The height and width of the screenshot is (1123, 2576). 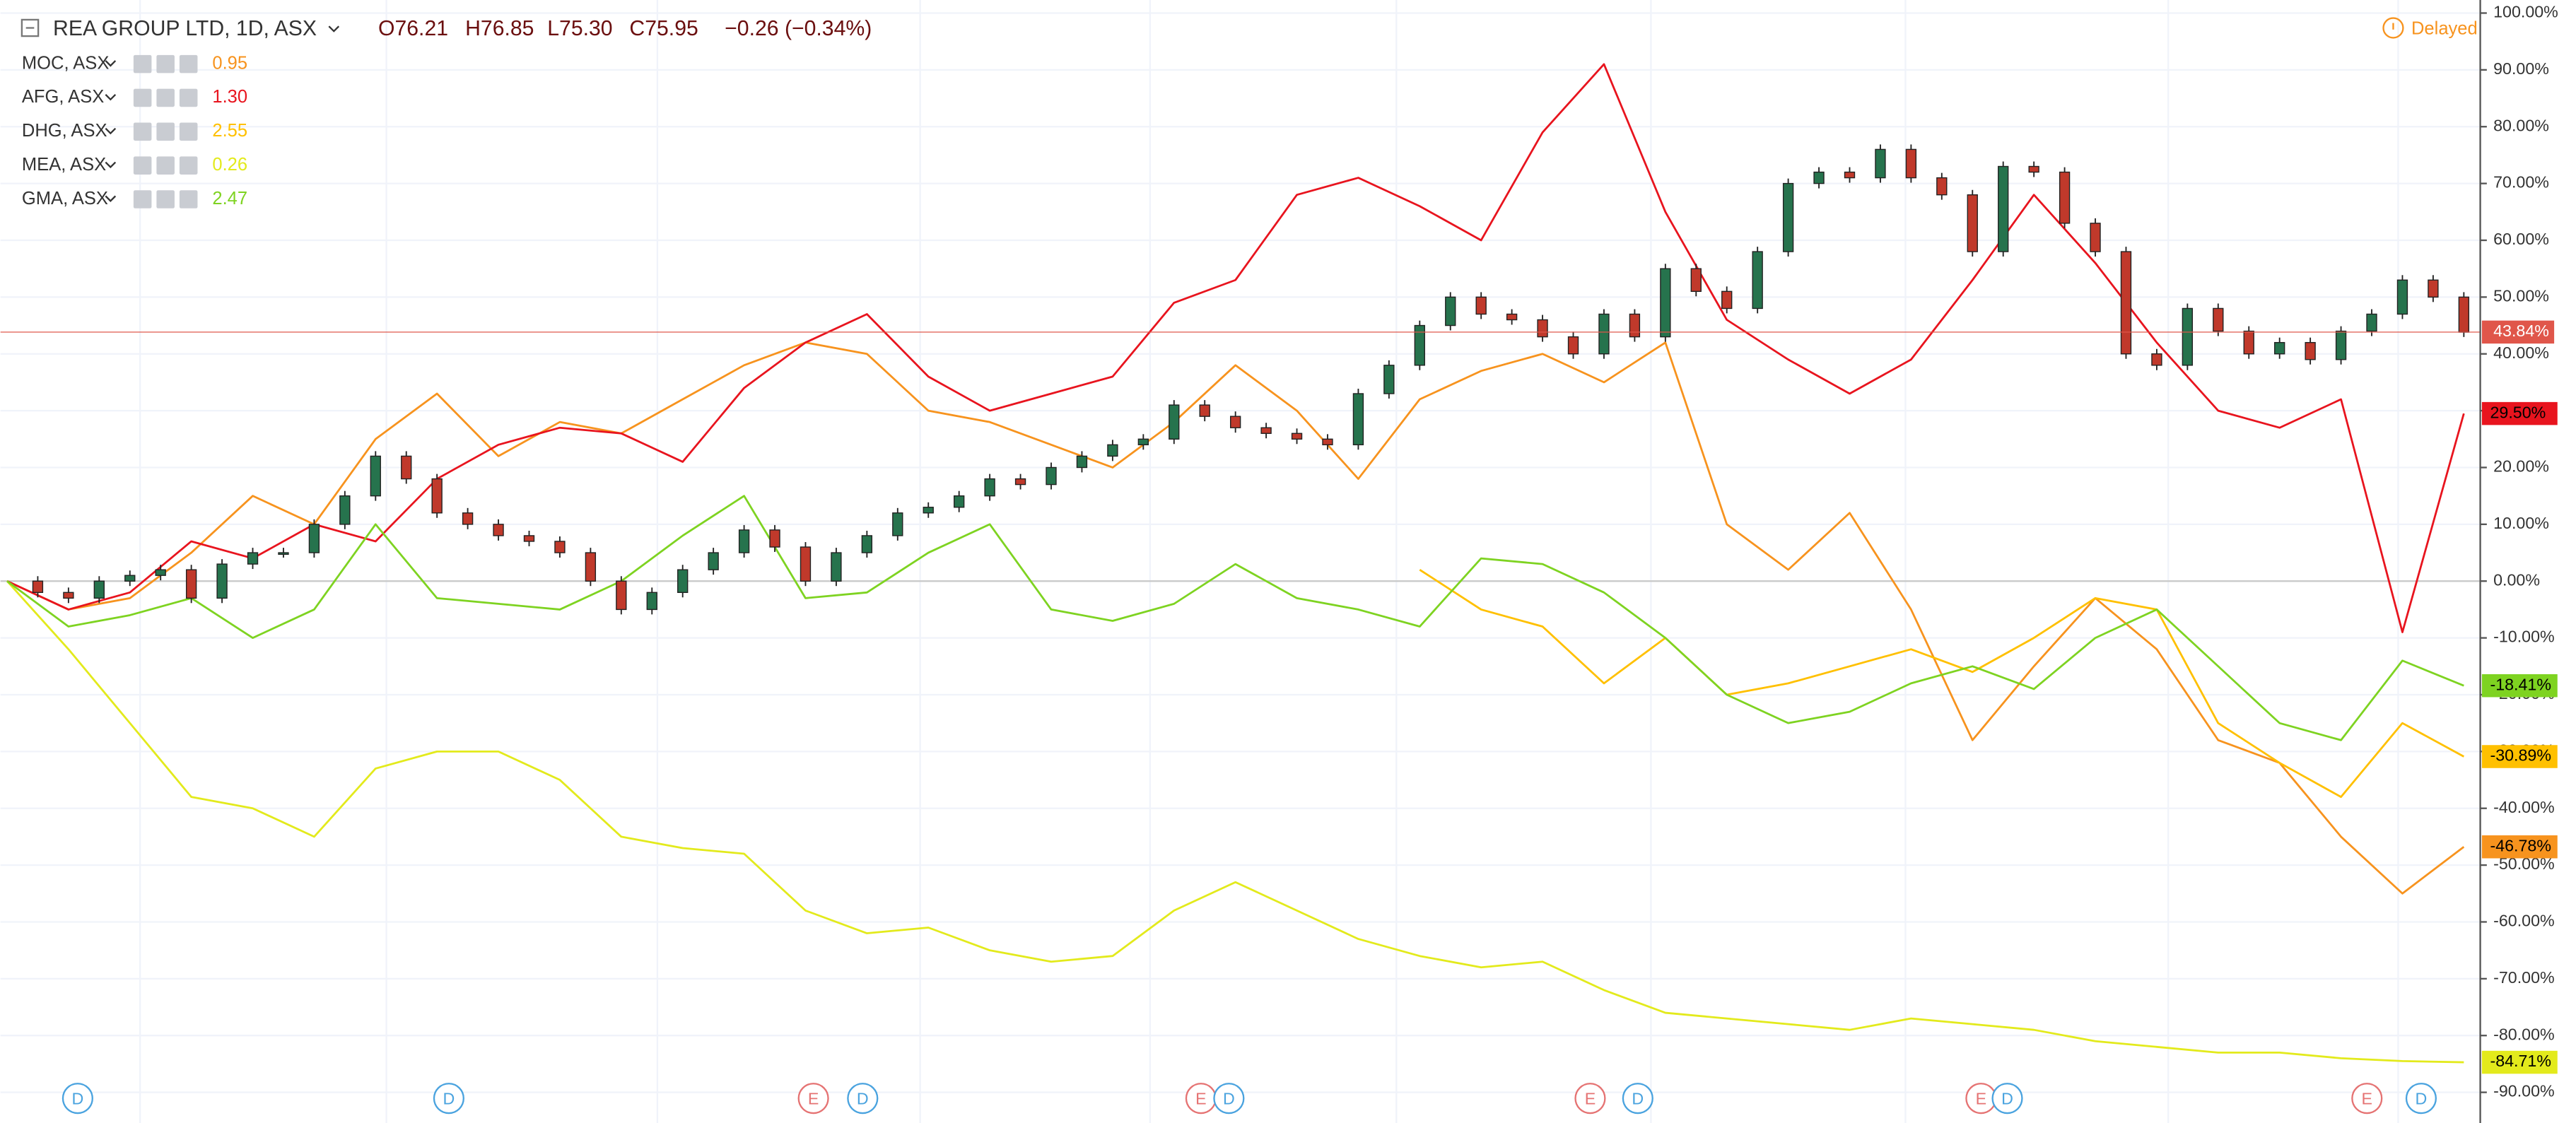 What do you see at coordinates (664, 29) in the screenshot?
I see `quote-value: C75.95` at bounding box center [664, 29].